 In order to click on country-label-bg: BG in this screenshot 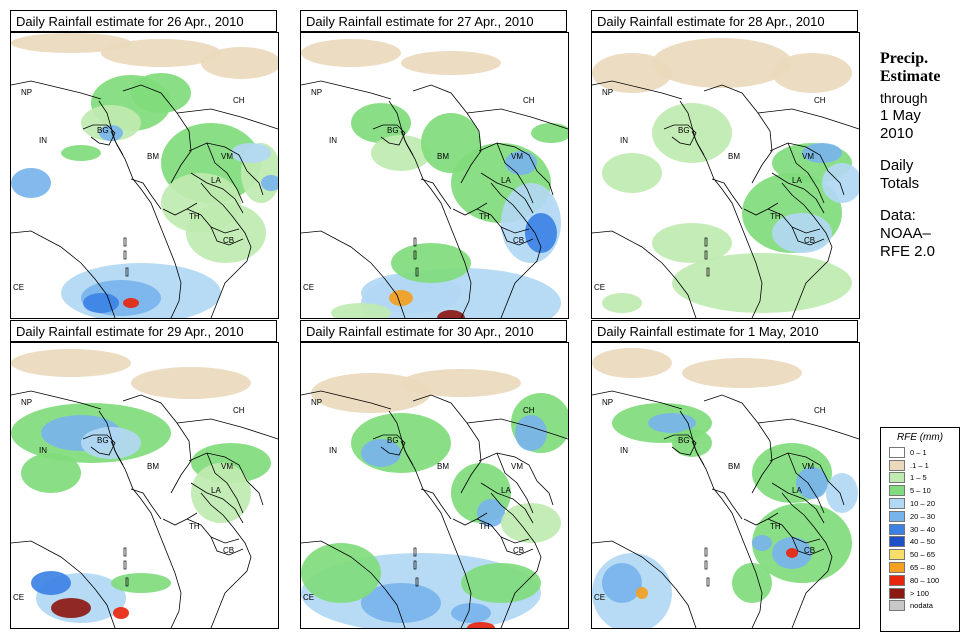, I will do `click(393, 440)`.